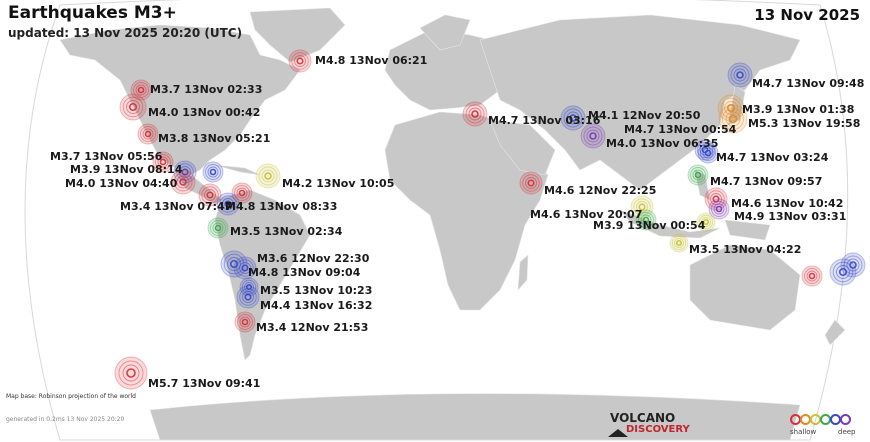 The height and width of the screenshot is (442, 870). What do you see at coordinates (835, 332) in the screenshot?
I see `land-new-zealand` at bounding box center [835, 332].